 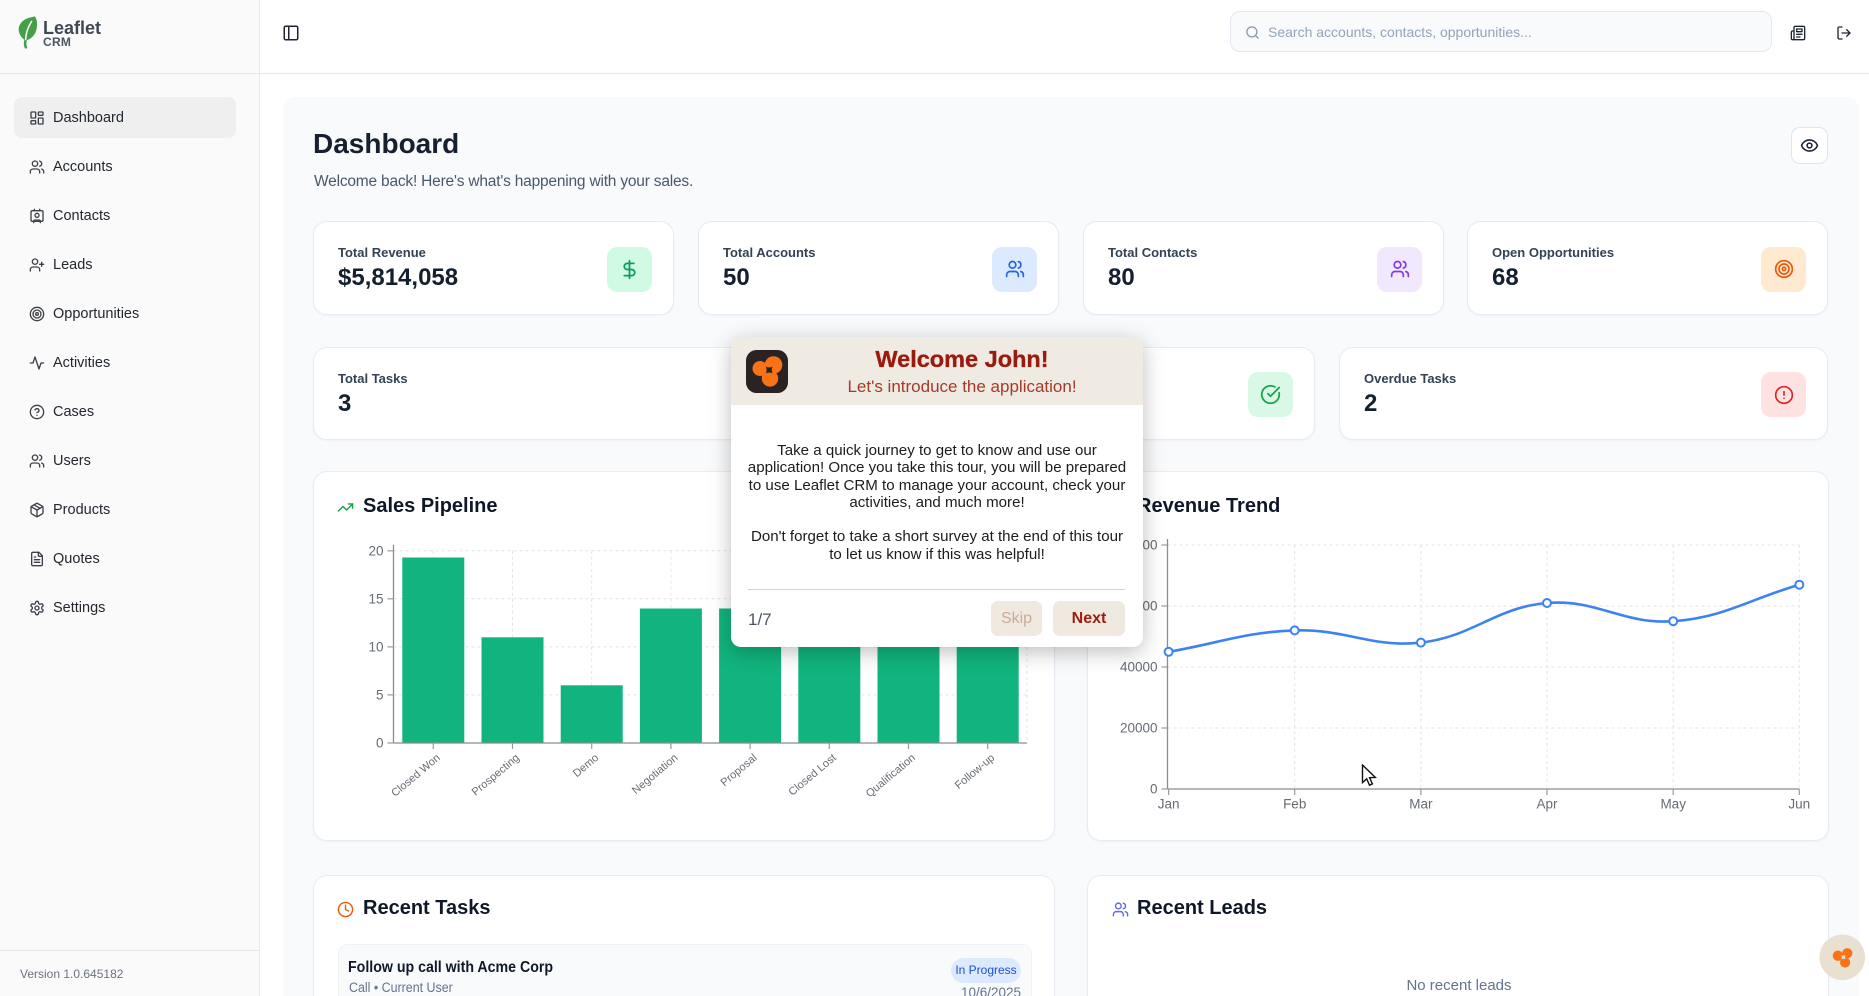 What do you see at coordinates (586, 766) in the screenshot?
I see `svg-text: Demo` at bounding box center [586, 766].